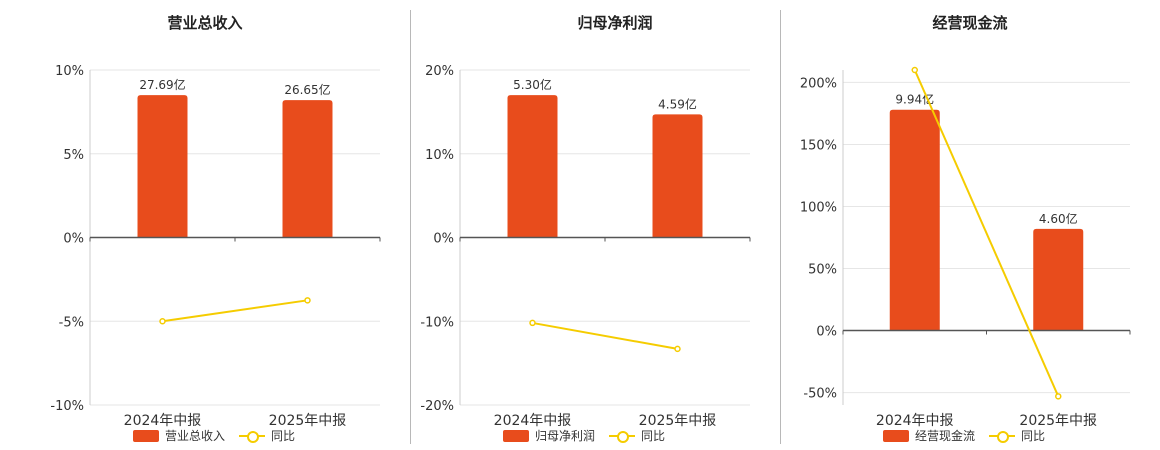  What do you see at coordinates (822, 270) in the screenshot?
I see `y-tick-label: 50%` at bounding box center [822, 270].